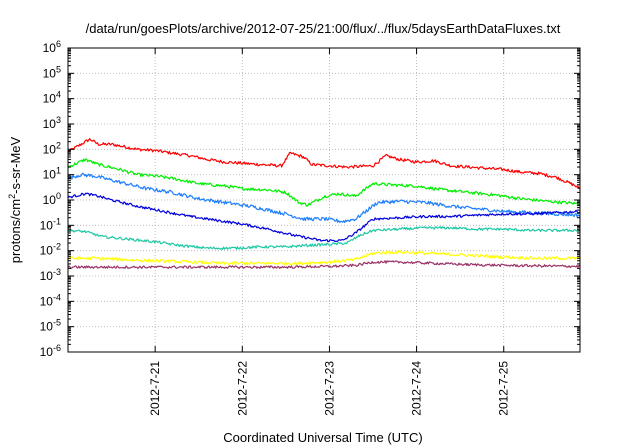 This screenshot has width=640, height=448. Describe the element at coordinates (15, 231) in the screenshot. I see `y-axis-label-main: protons/cm` at that location.